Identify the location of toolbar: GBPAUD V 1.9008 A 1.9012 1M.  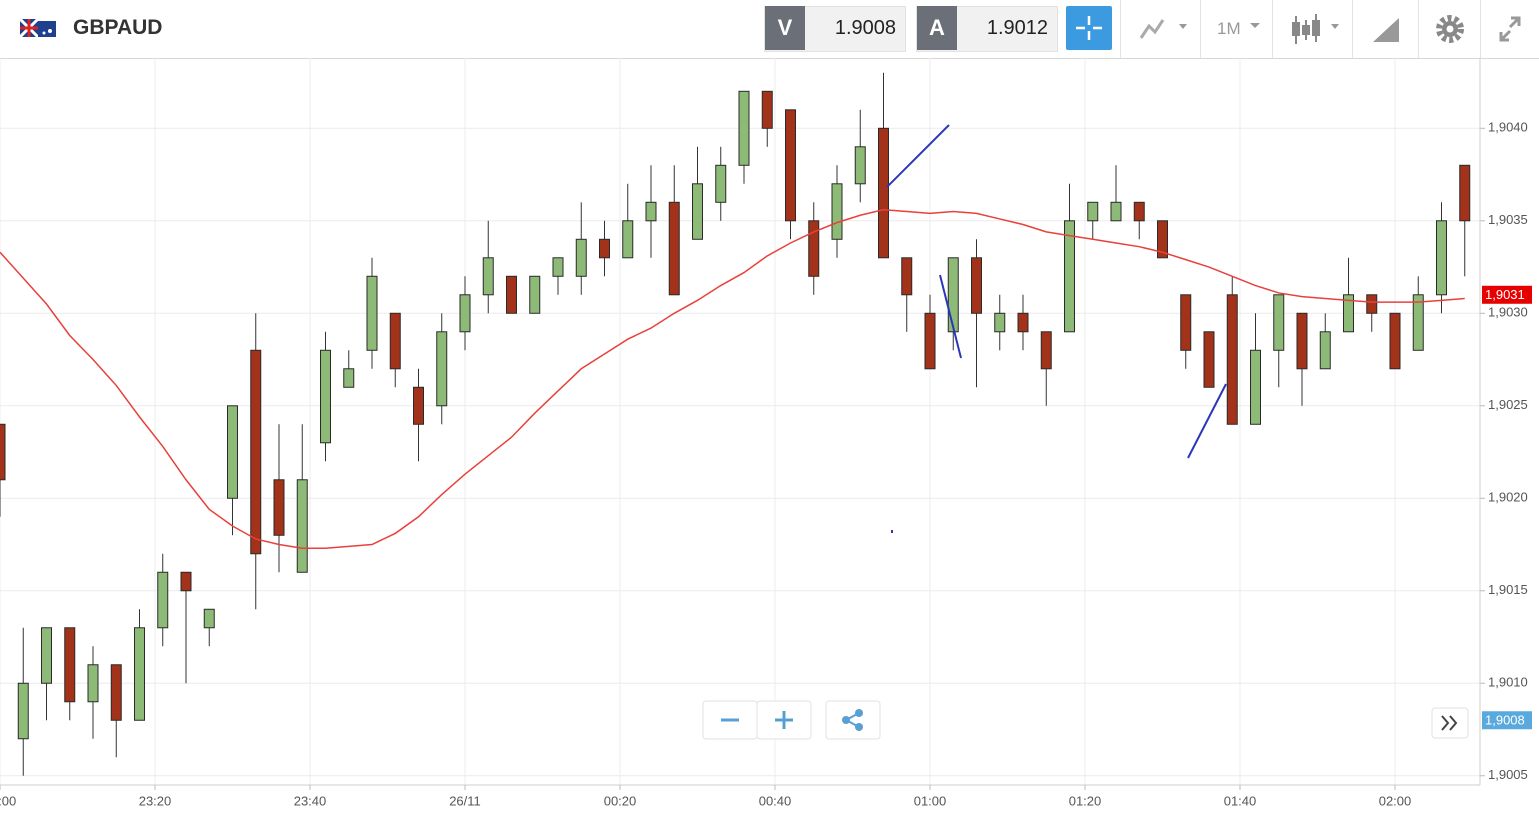
(769, 29).